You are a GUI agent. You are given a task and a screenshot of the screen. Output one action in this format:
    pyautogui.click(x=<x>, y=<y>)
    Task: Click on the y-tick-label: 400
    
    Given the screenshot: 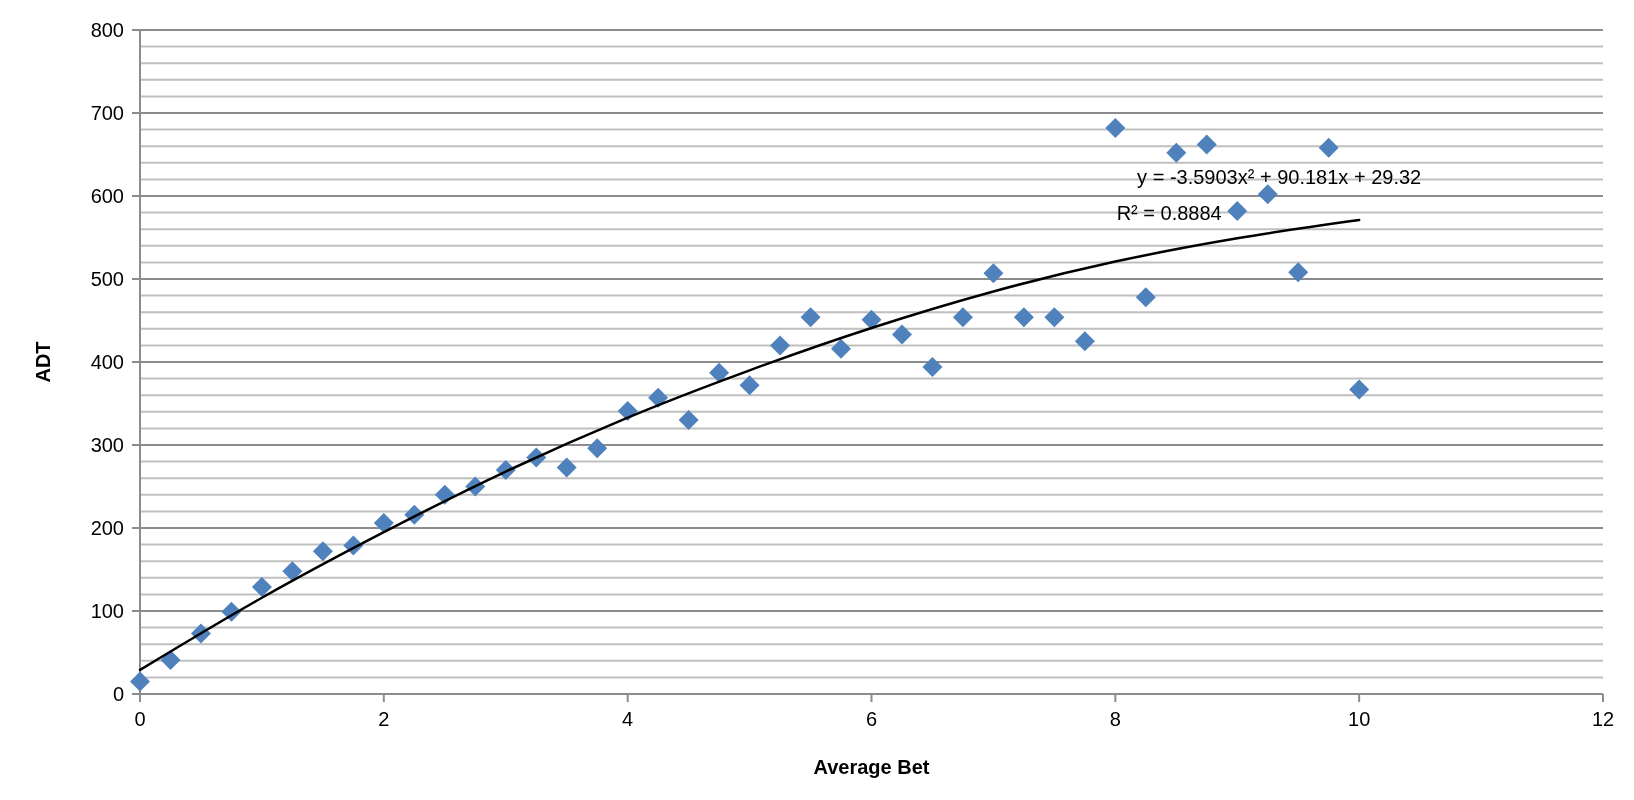 What is the action you would take?
    pyautogui.click(x=107, y=362)
    